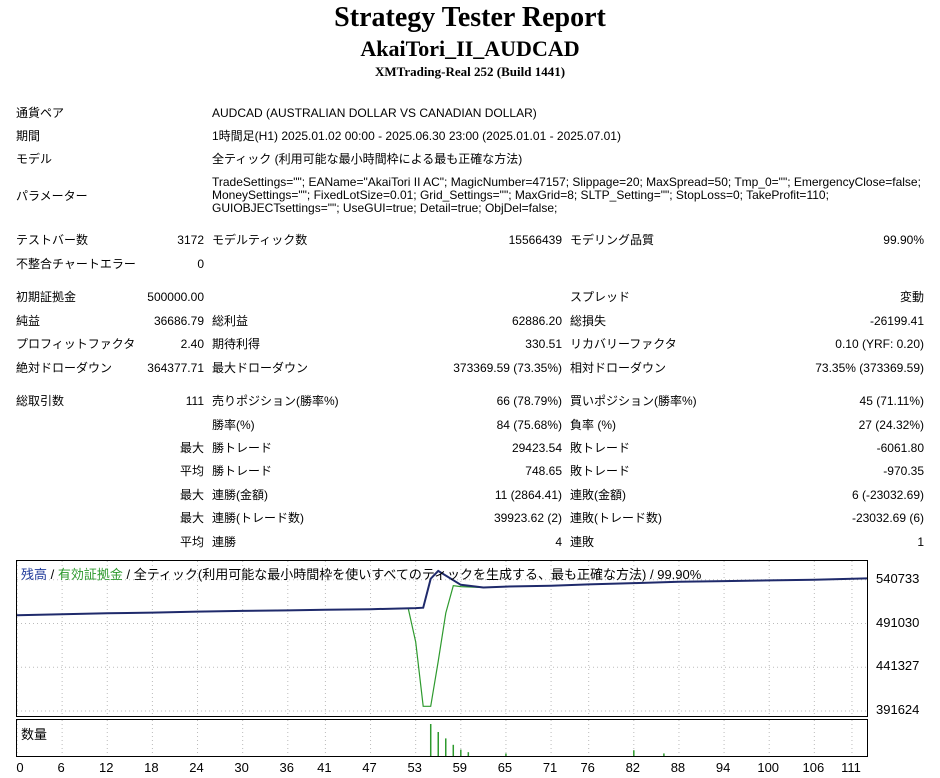  I want to click on short-label: 売りポジション(勝率%), so click(275, 401).